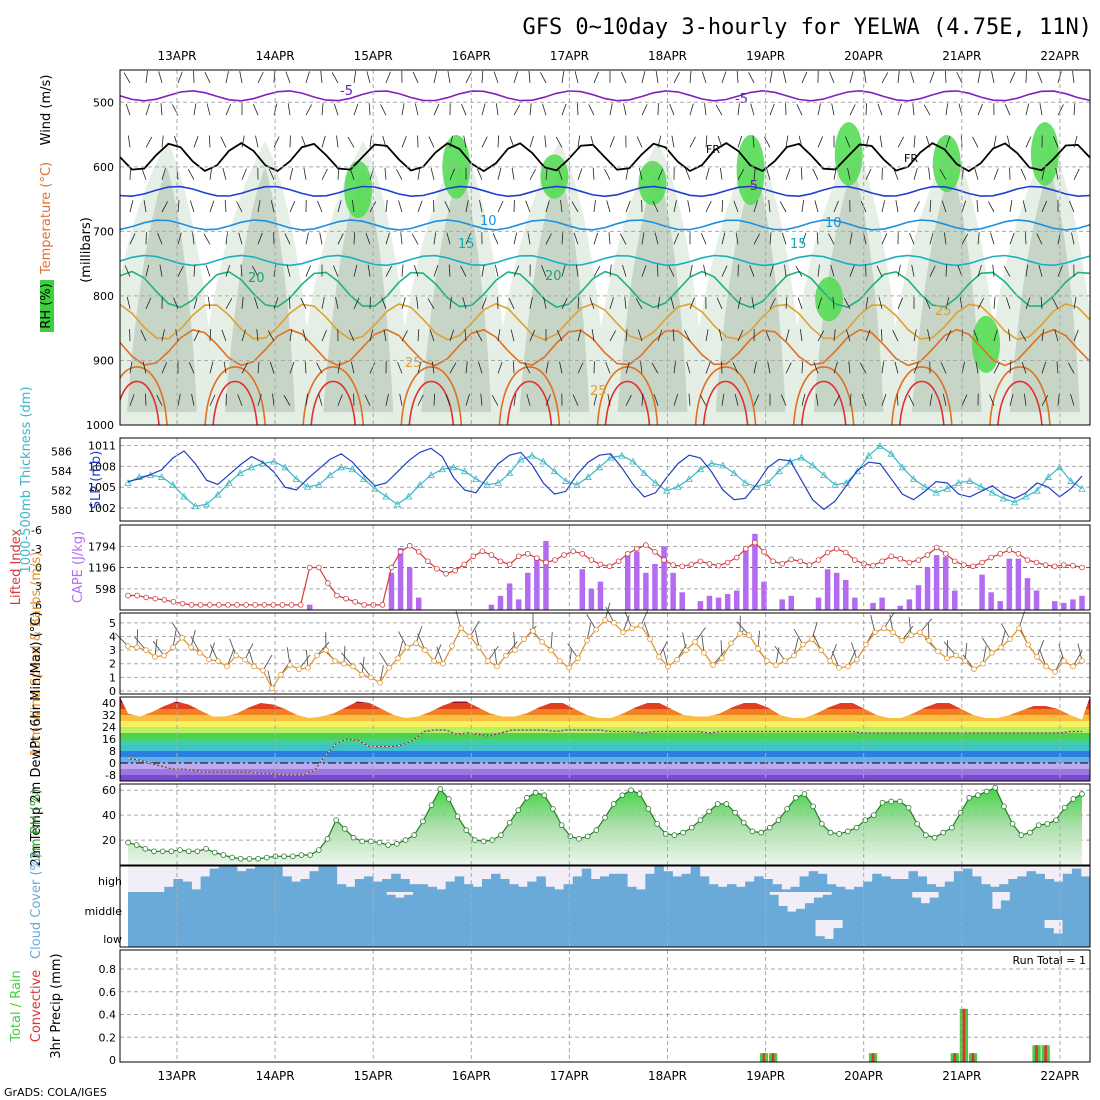  Describe the element at coordinates (943, 311) in the screenshot. I see `isotherm-label: 25` at that location.